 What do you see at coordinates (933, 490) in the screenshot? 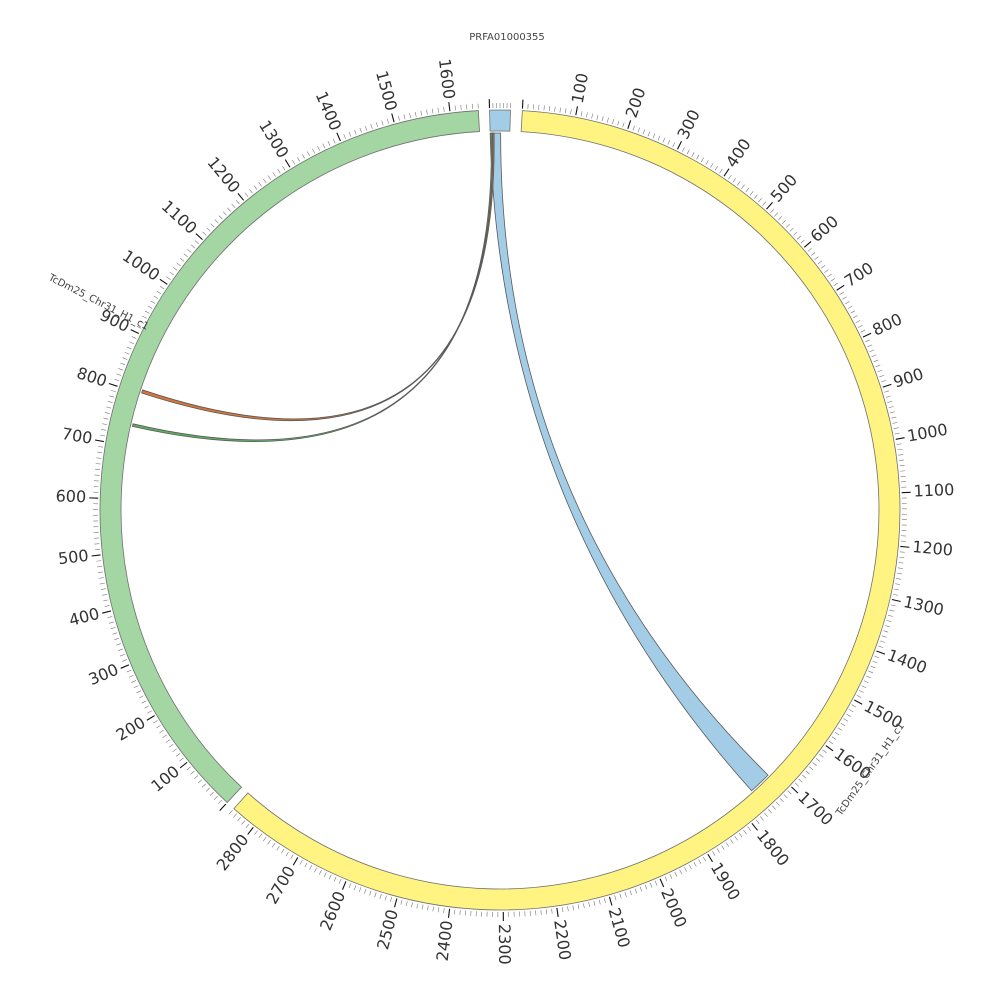
I see `tick-label-yellow: 1100` at bounding box center [933, 490].